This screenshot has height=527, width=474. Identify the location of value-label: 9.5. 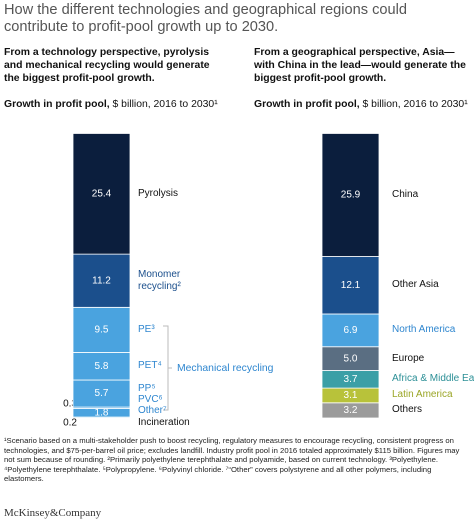
(102, 330).